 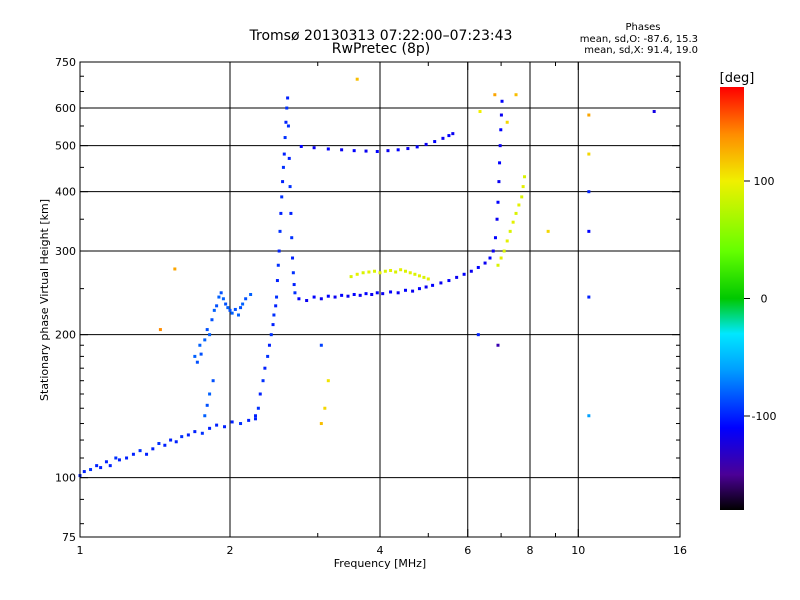 I want to click on colorbar-ticks: 100 0 -100, so click(x=760, y=299).